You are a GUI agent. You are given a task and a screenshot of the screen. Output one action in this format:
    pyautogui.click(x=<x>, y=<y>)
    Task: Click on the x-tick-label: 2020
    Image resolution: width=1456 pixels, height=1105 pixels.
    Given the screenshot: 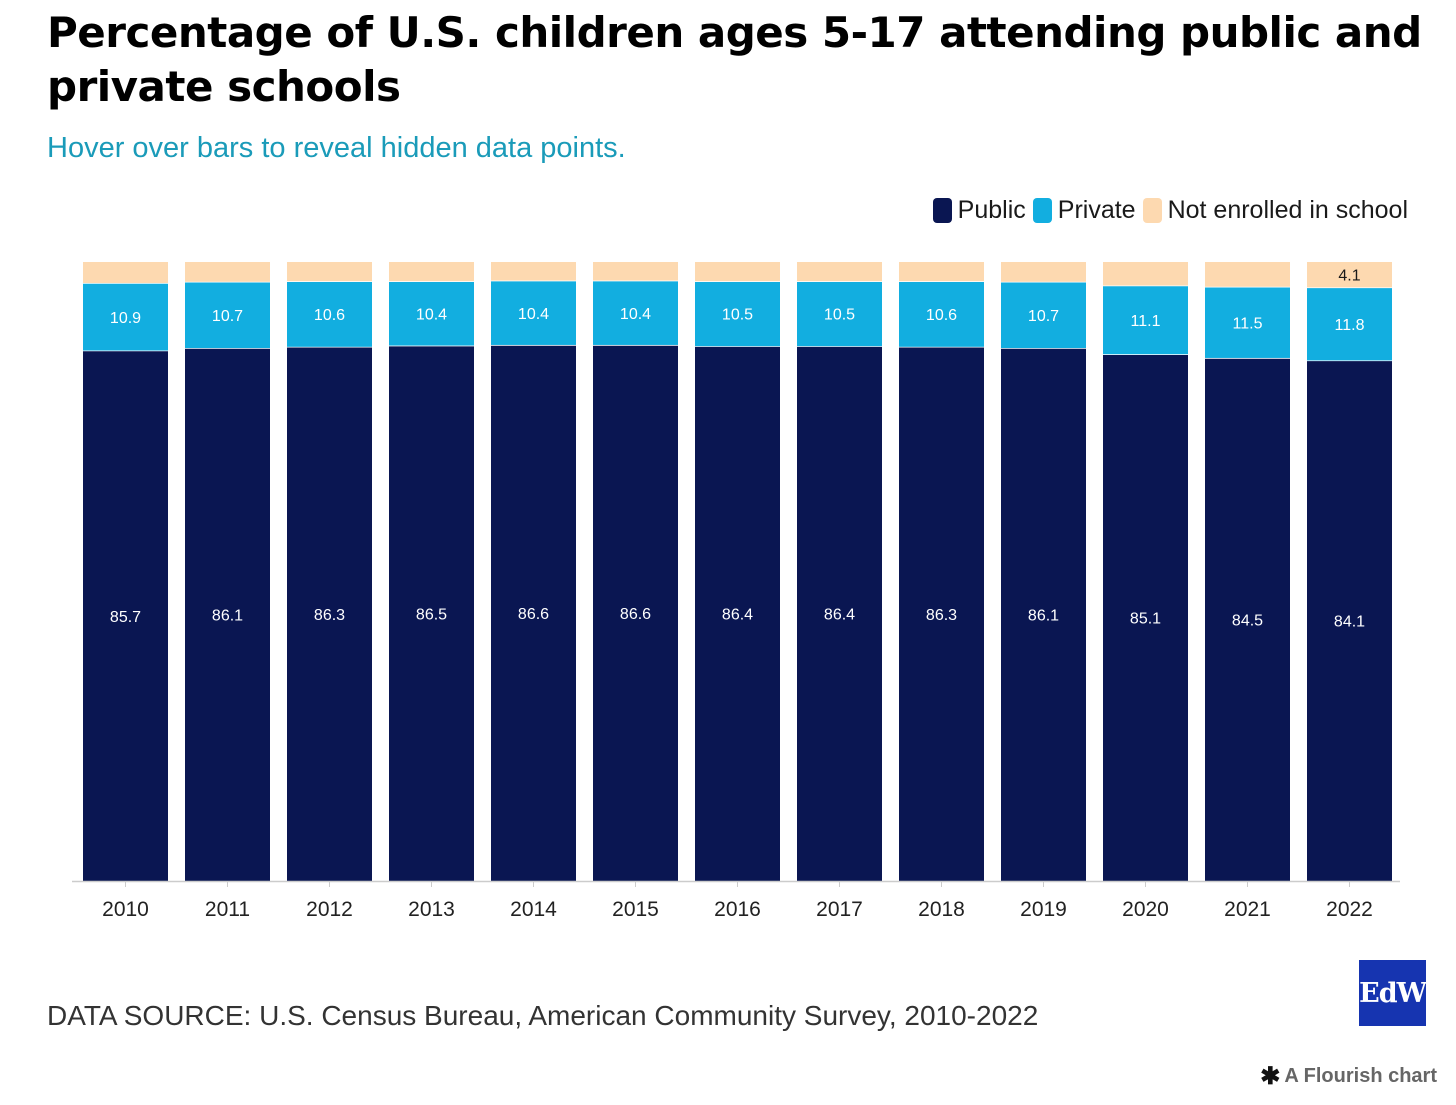 What is the action you would take?
    pyautogui.click(x=1145, y=909)
    